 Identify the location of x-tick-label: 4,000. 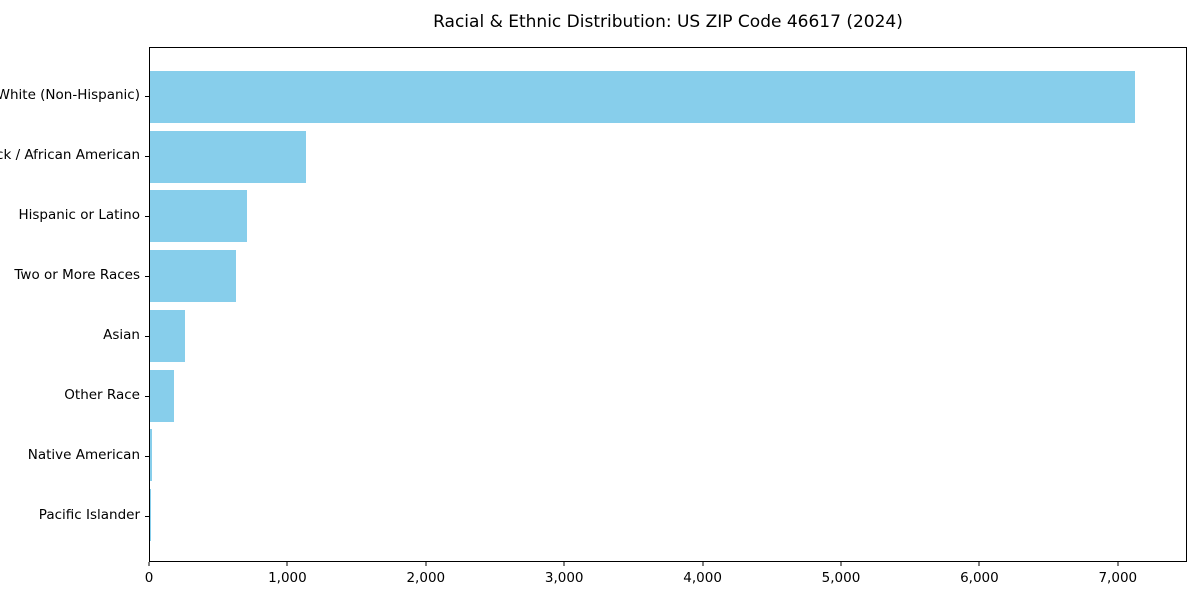
(702, 578).